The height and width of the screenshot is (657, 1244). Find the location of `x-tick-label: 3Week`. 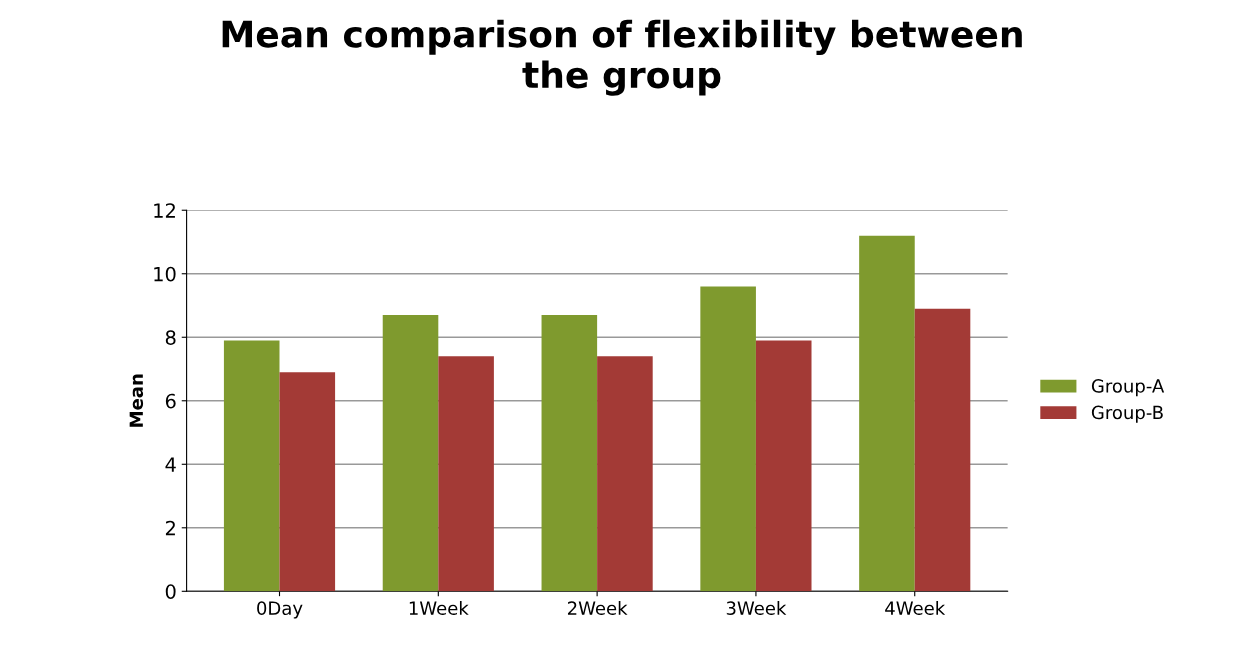

x-tick-label: 3Week is located at coordinates (756, 608).